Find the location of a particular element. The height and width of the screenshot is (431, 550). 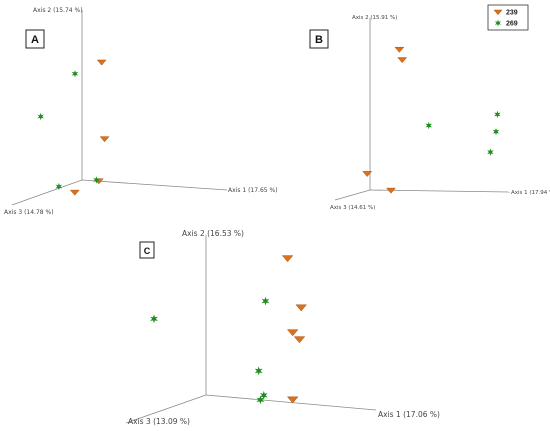

panel-label-b: B is located at coordinates (319, 39).